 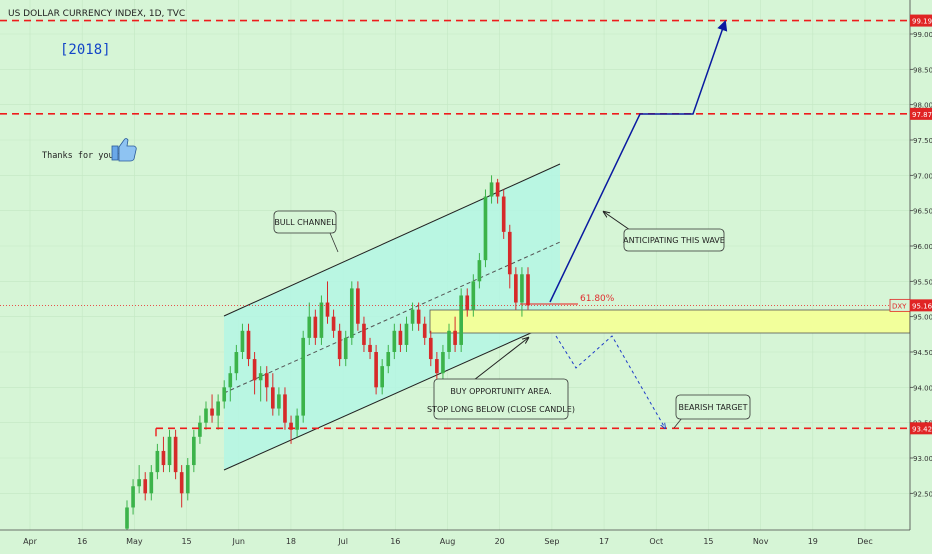 I want to click on price-tick-label: 95.50, so click(x=922, y=282).